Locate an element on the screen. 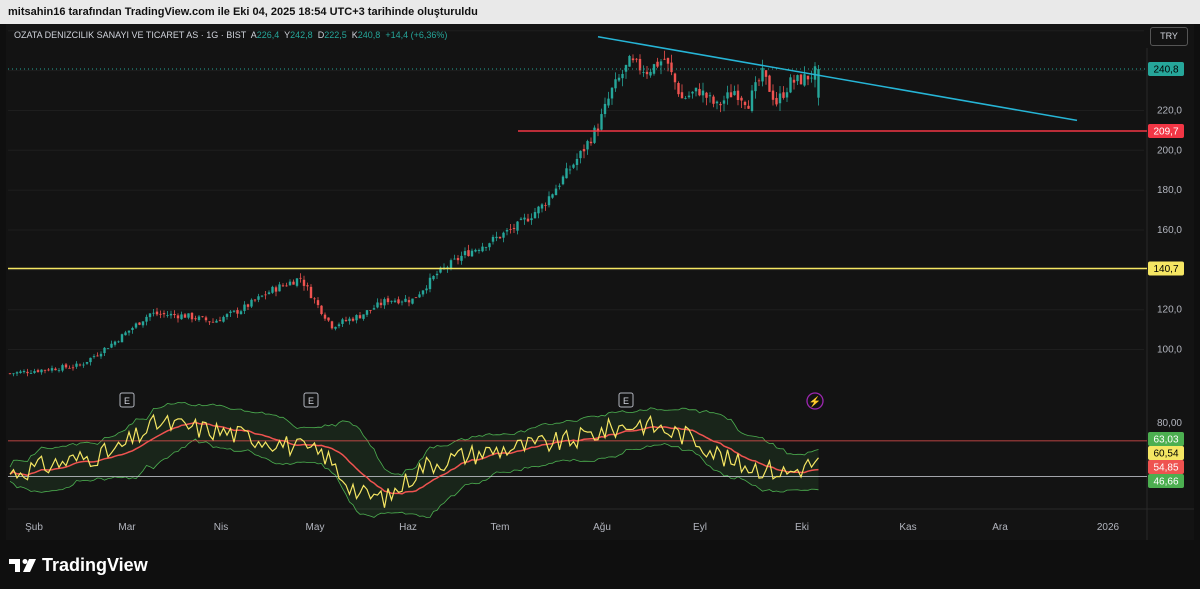 The width and height of the screenshot is (1200, 589). x-tick-label: Eki is located at coordinates (802, 527).